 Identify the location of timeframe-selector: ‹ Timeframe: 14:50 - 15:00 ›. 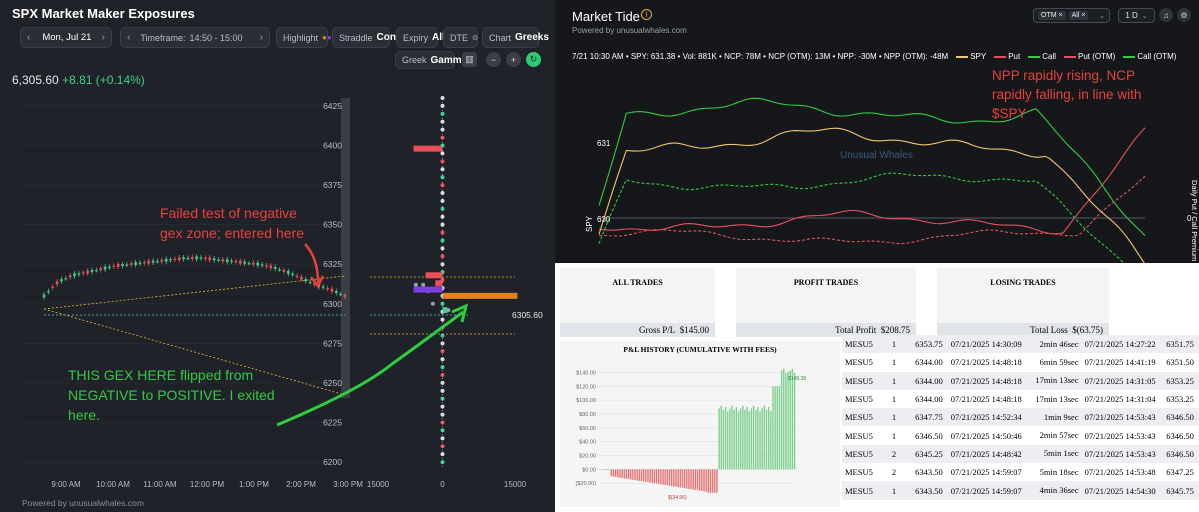
(195, 37).